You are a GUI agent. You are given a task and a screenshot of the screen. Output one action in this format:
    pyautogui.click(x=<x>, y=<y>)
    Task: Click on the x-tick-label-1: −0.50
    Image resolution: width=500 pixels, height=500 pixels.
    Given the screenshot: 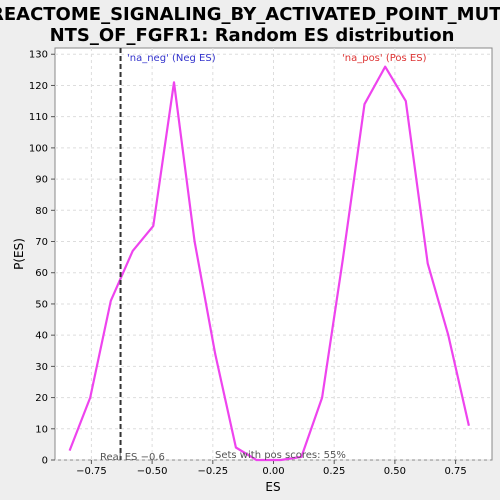 What is the action you would take?
    pyautogui.click(x=152, y=471)
    